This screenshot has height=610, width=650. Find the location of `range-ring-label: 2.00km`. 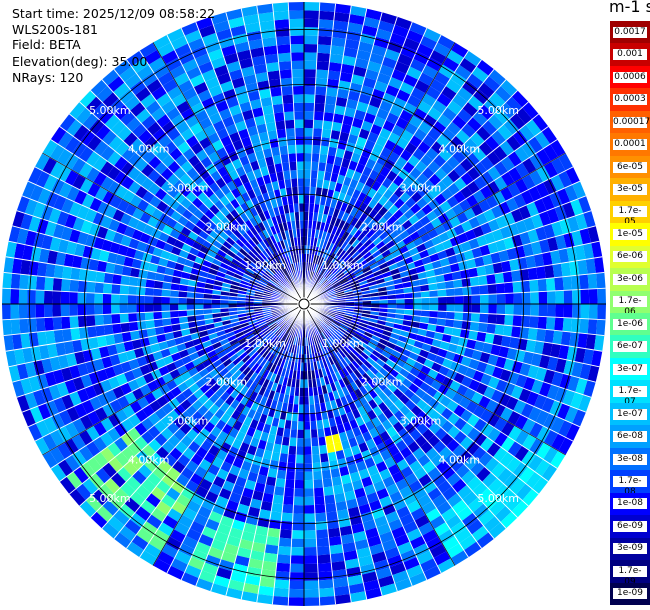

range-ring-label: 2.00km is located at coordinates (382, 382).